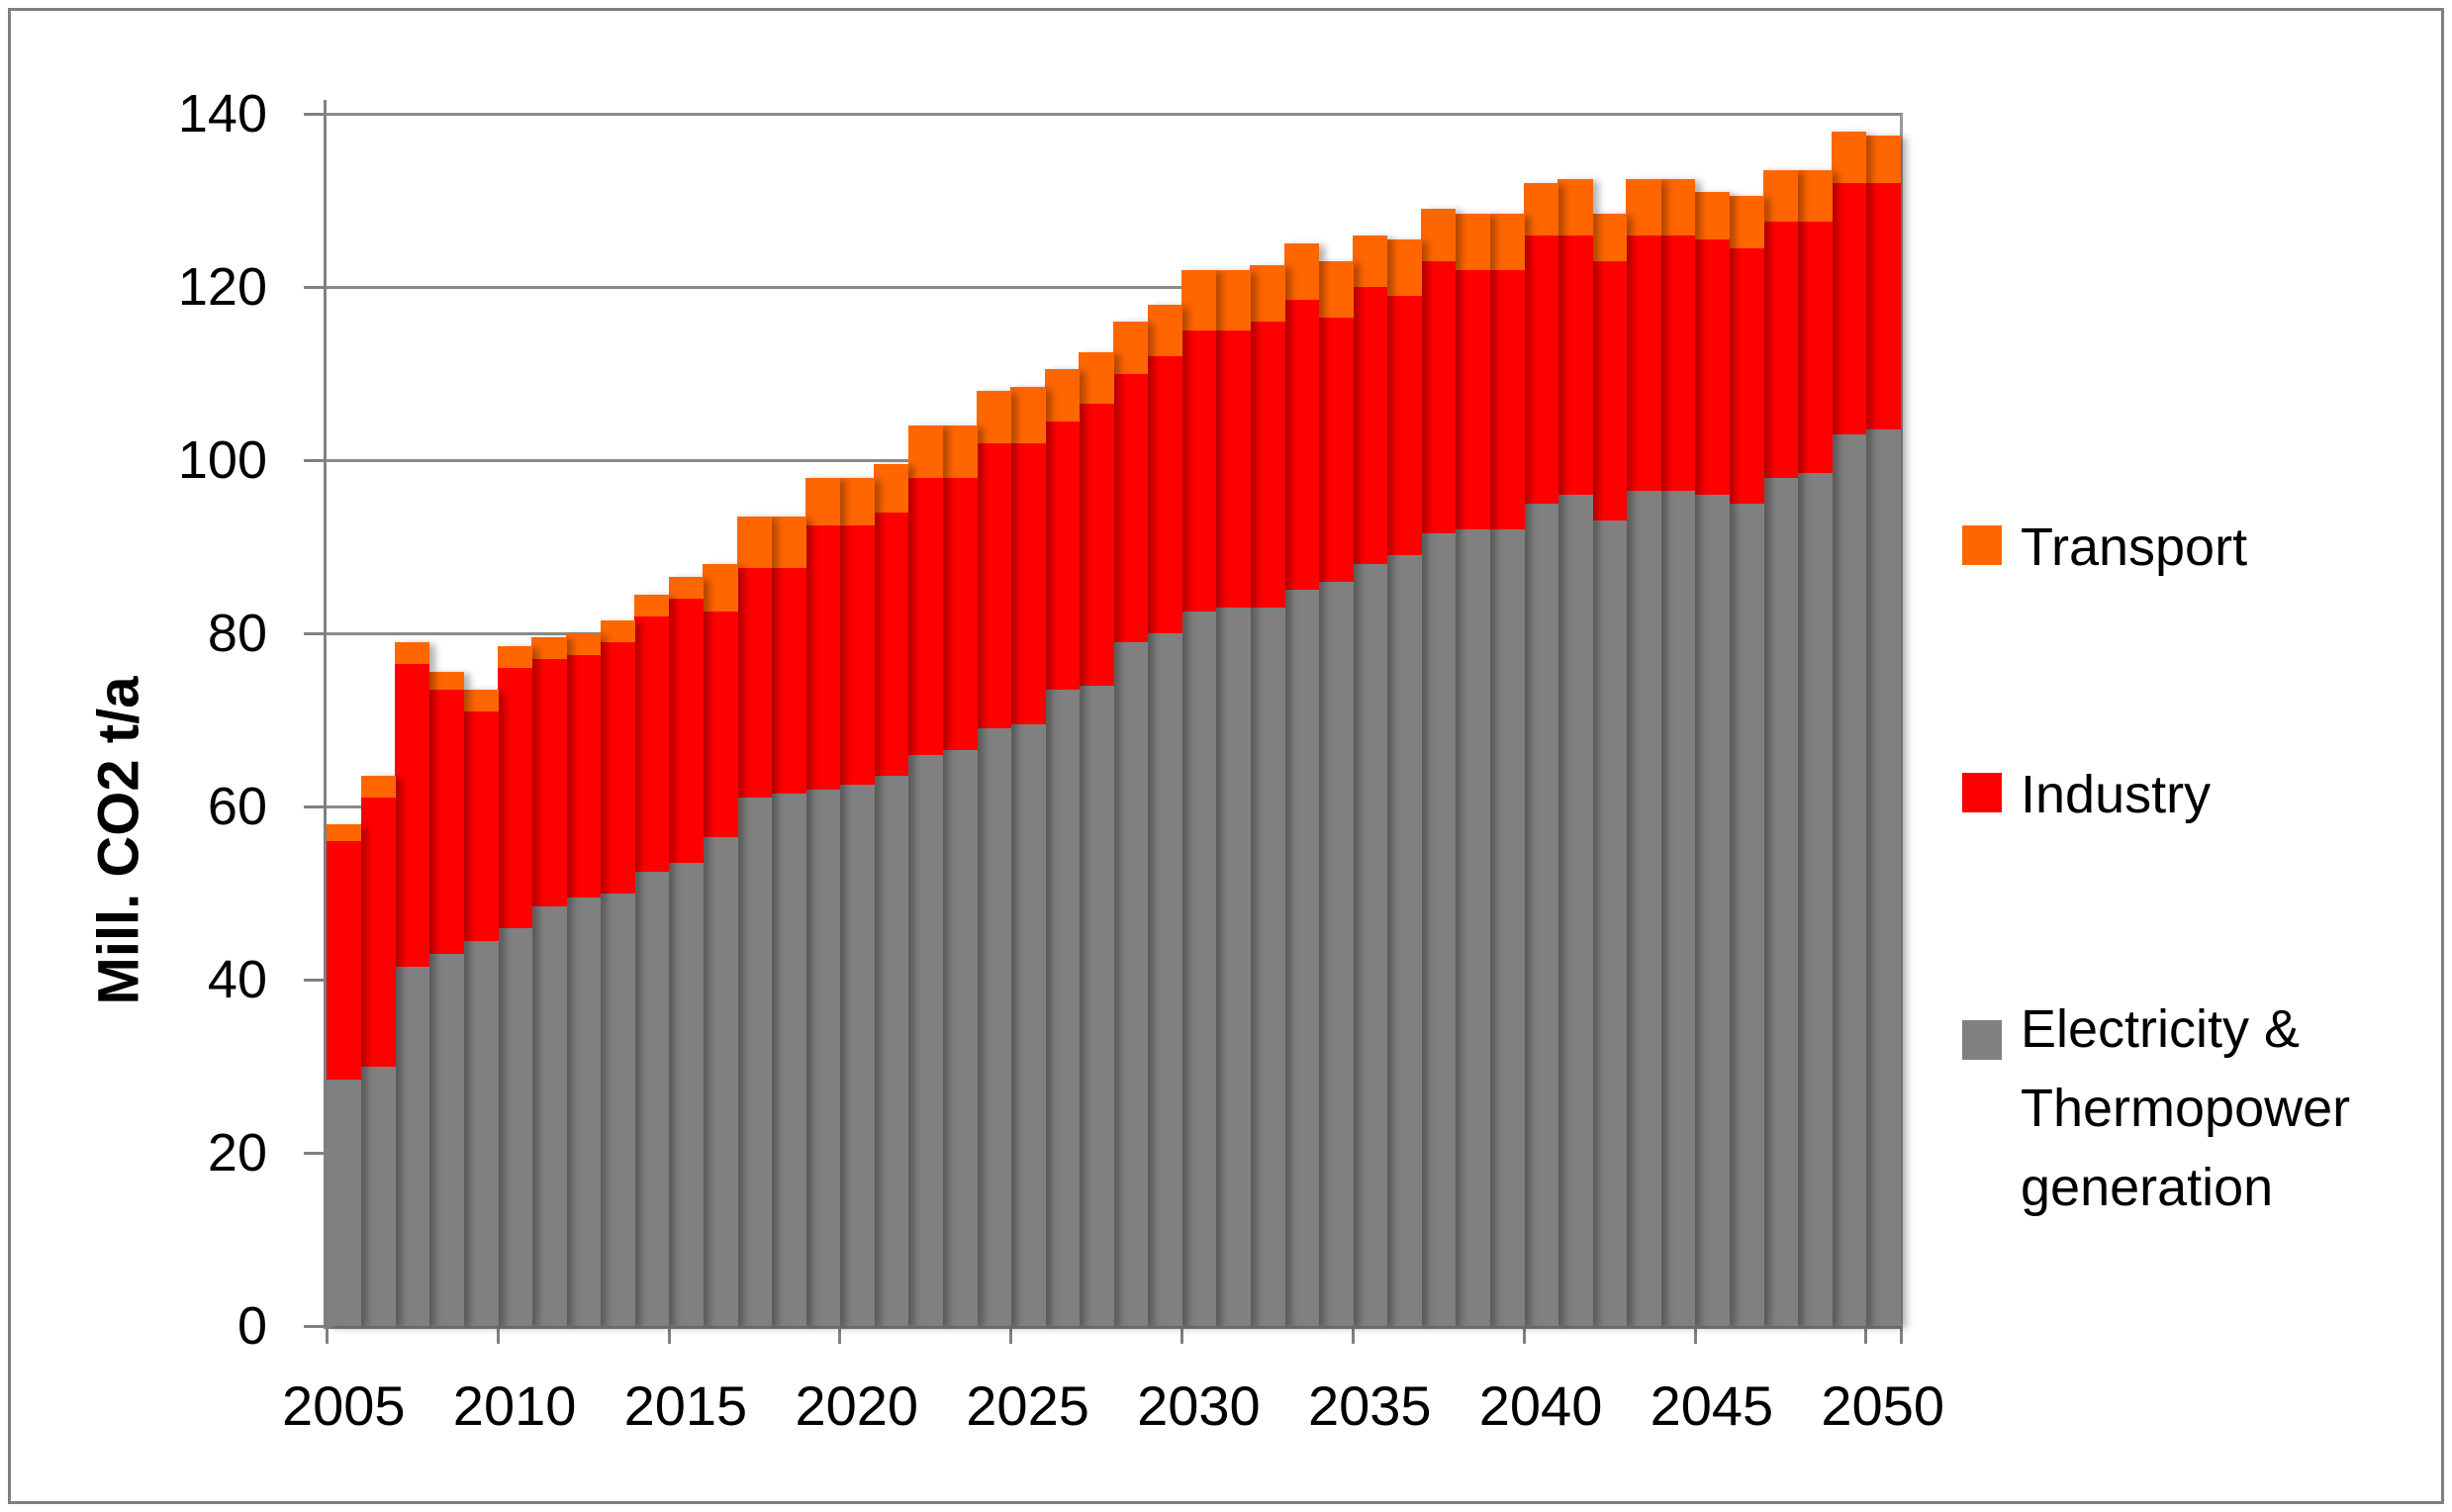  Describe the element at coordinates (1746, 222) in the screenshot. I see `segment-transport-2046` at that location.